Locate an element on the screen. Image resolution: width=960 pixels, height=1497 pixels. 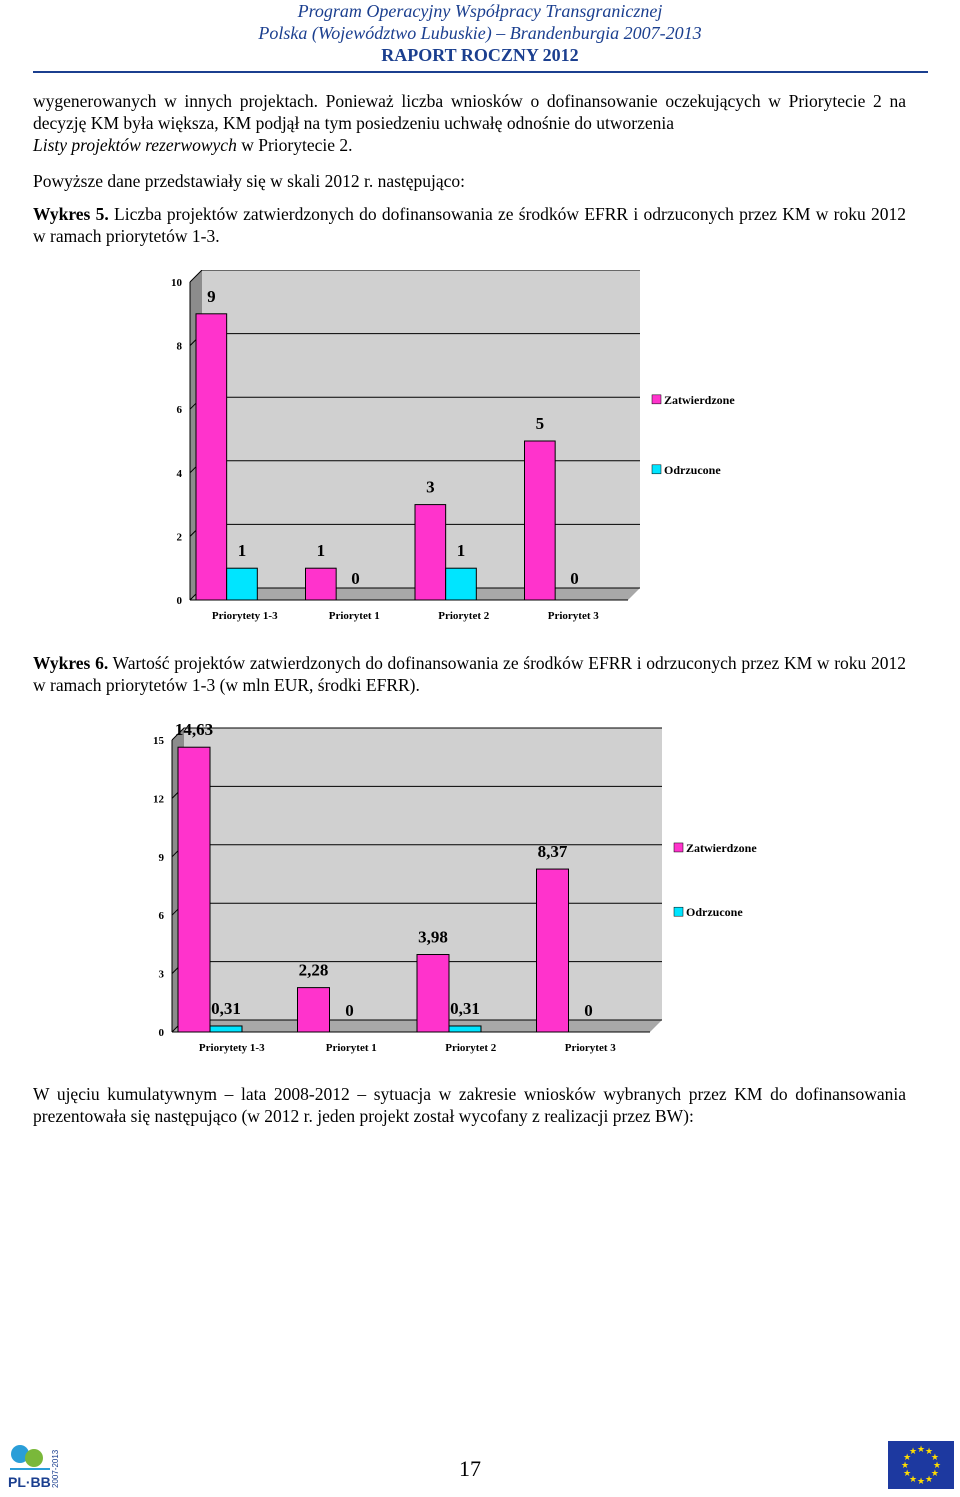
eu-flag: ★ ★ ★ ★ ★ ★ ★ ★ ★ ★ ★ ★ is located at coordinates (921, 1465).